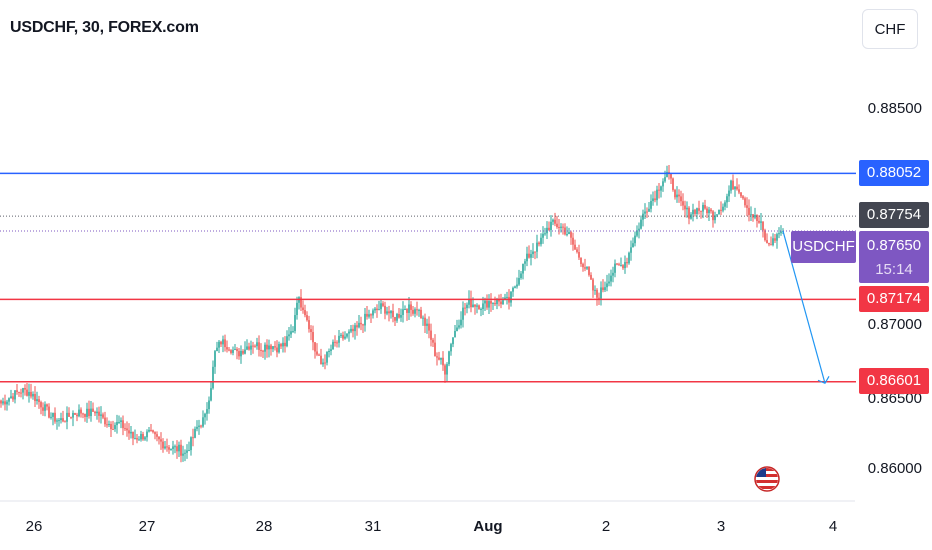 The image size is (932, 550). What do you see at coordinates (894, 108) in the screenshot?
I see `price-tick: 0.88500` at bounding box center [894, 108].